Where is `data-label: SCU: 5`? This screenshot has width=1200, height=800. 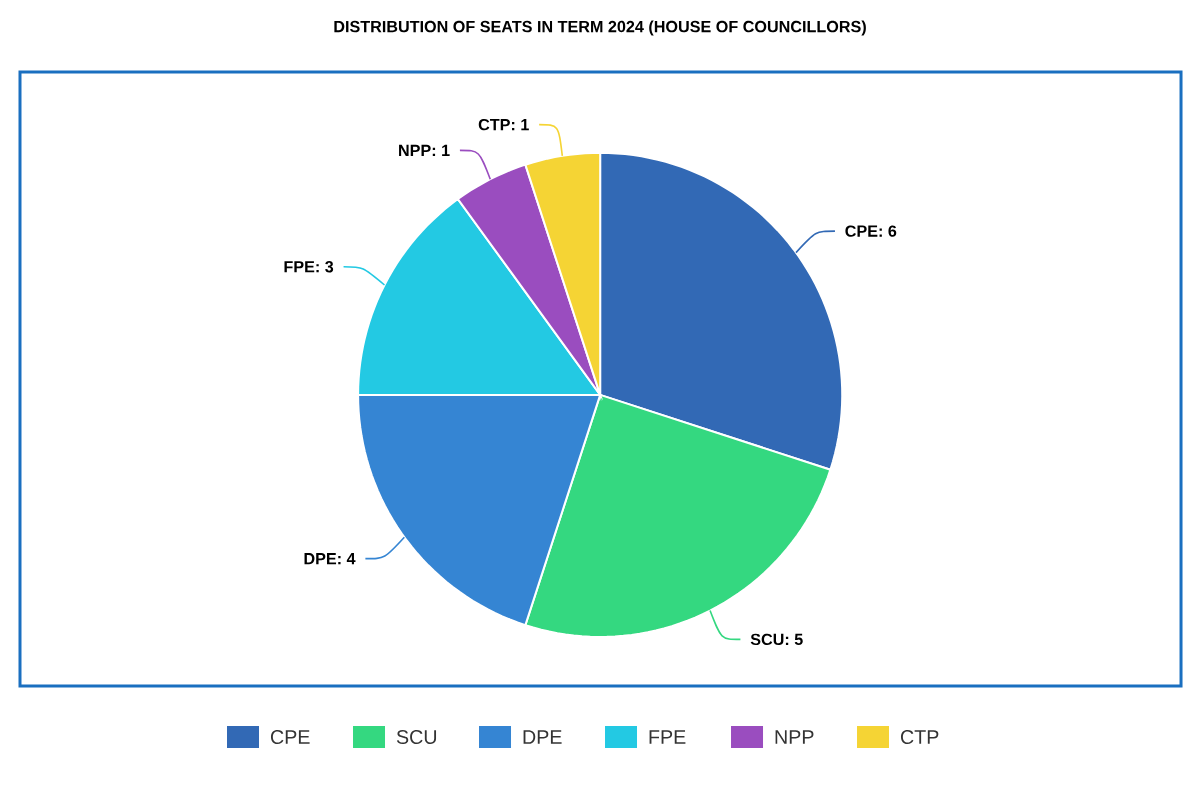 data-label: SCU: 5 is located at coordinates (776, 639).